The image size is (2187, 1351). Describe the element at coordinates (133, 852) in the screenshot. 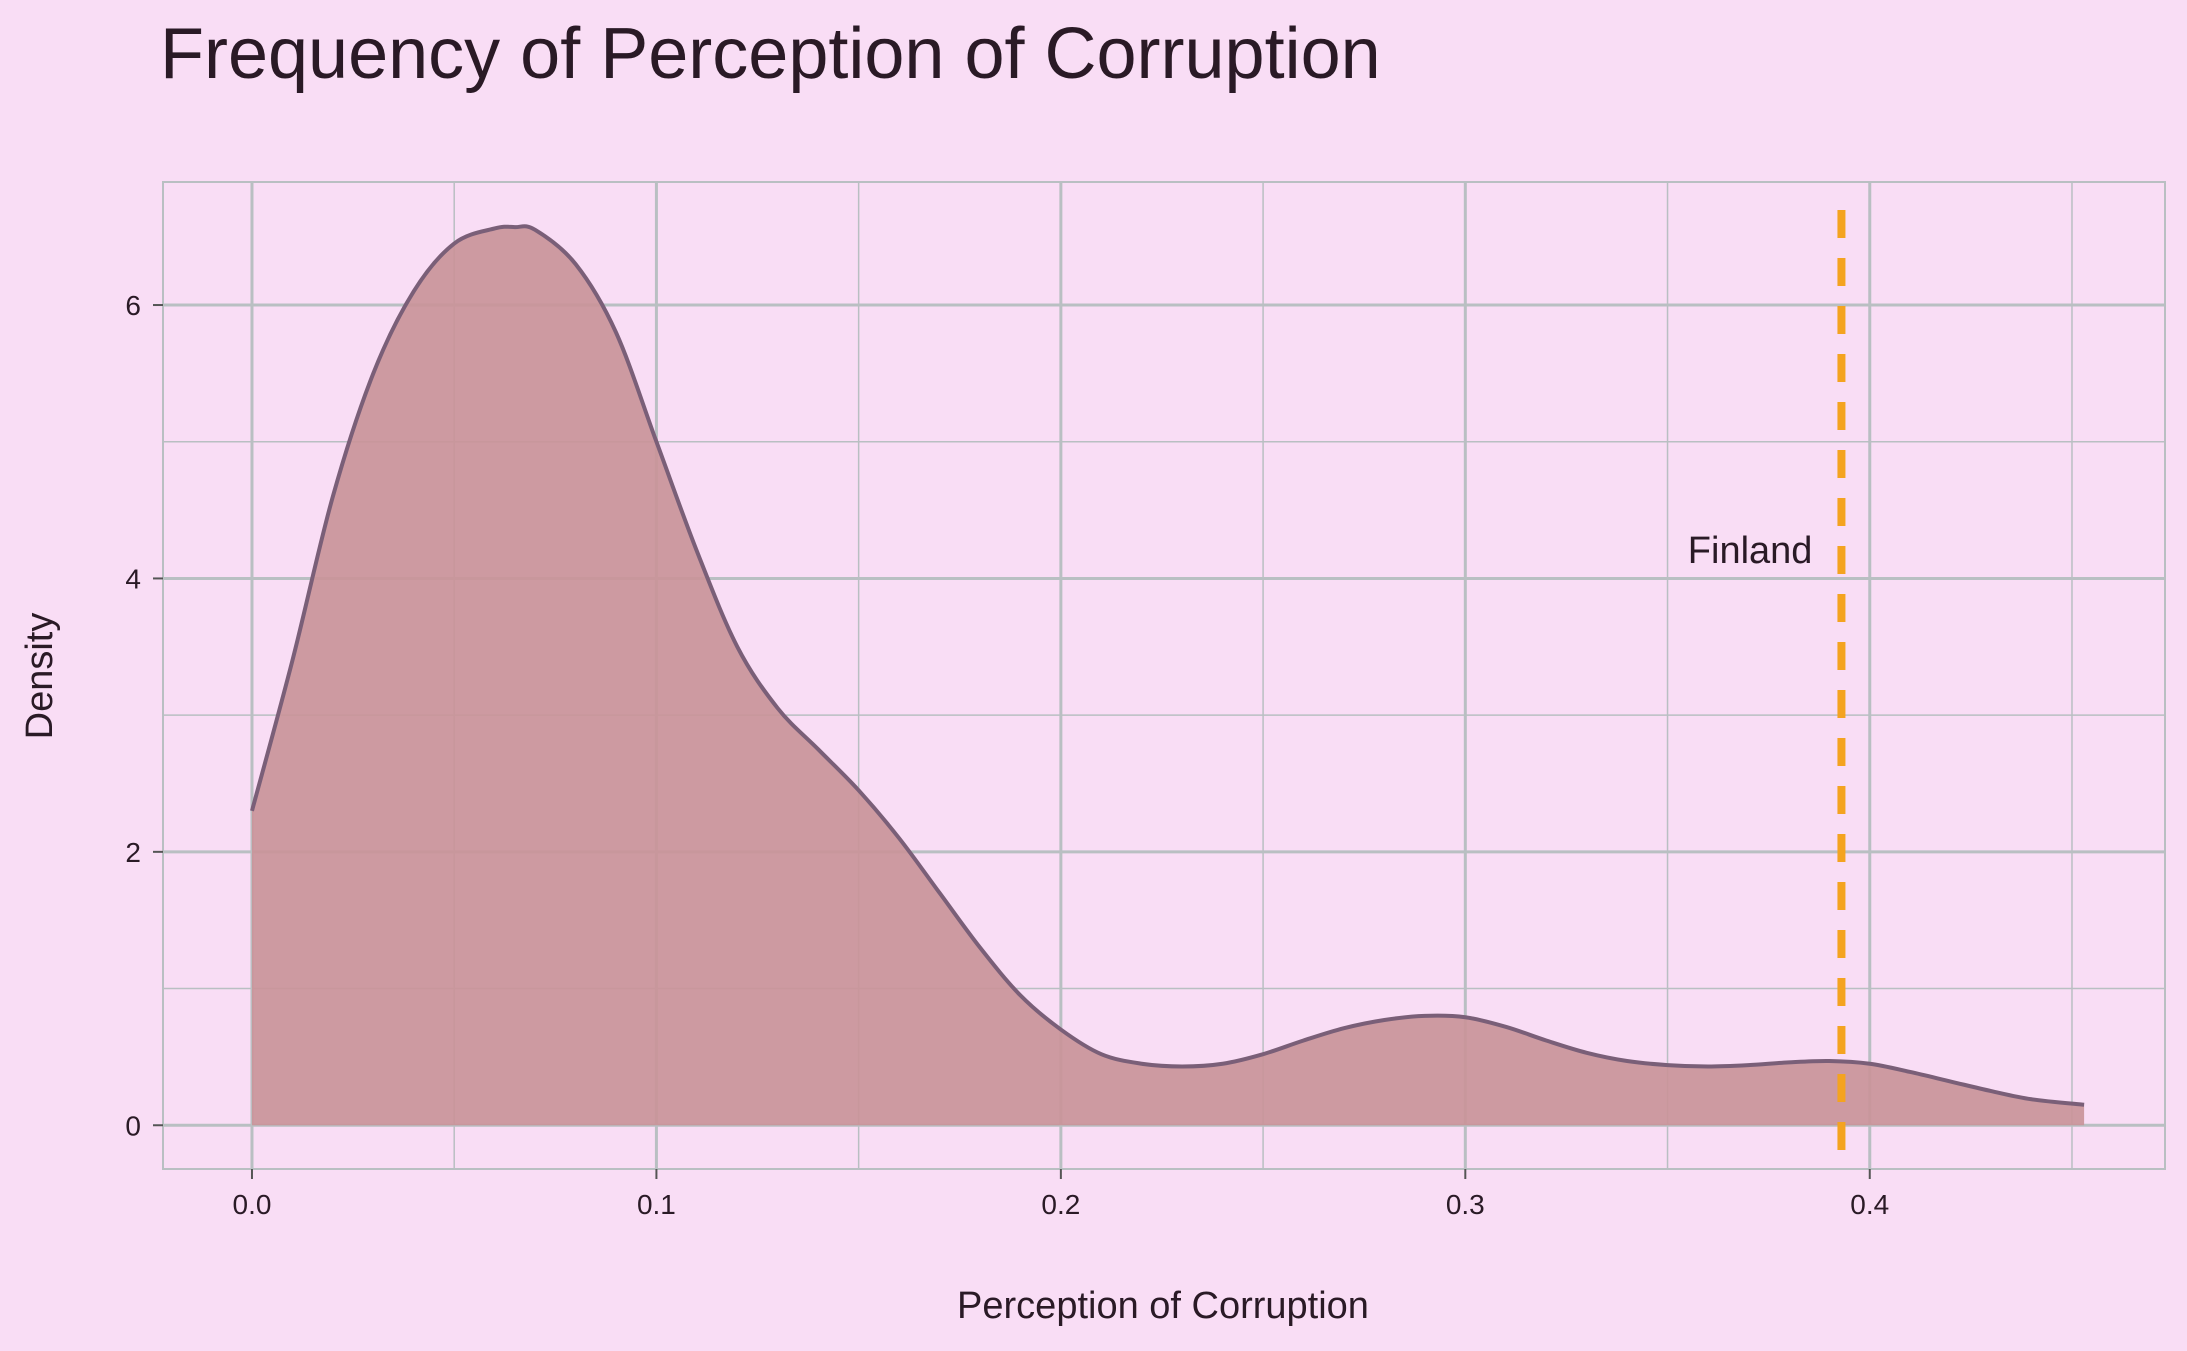

I see `y-tick-label: 2` at that location.